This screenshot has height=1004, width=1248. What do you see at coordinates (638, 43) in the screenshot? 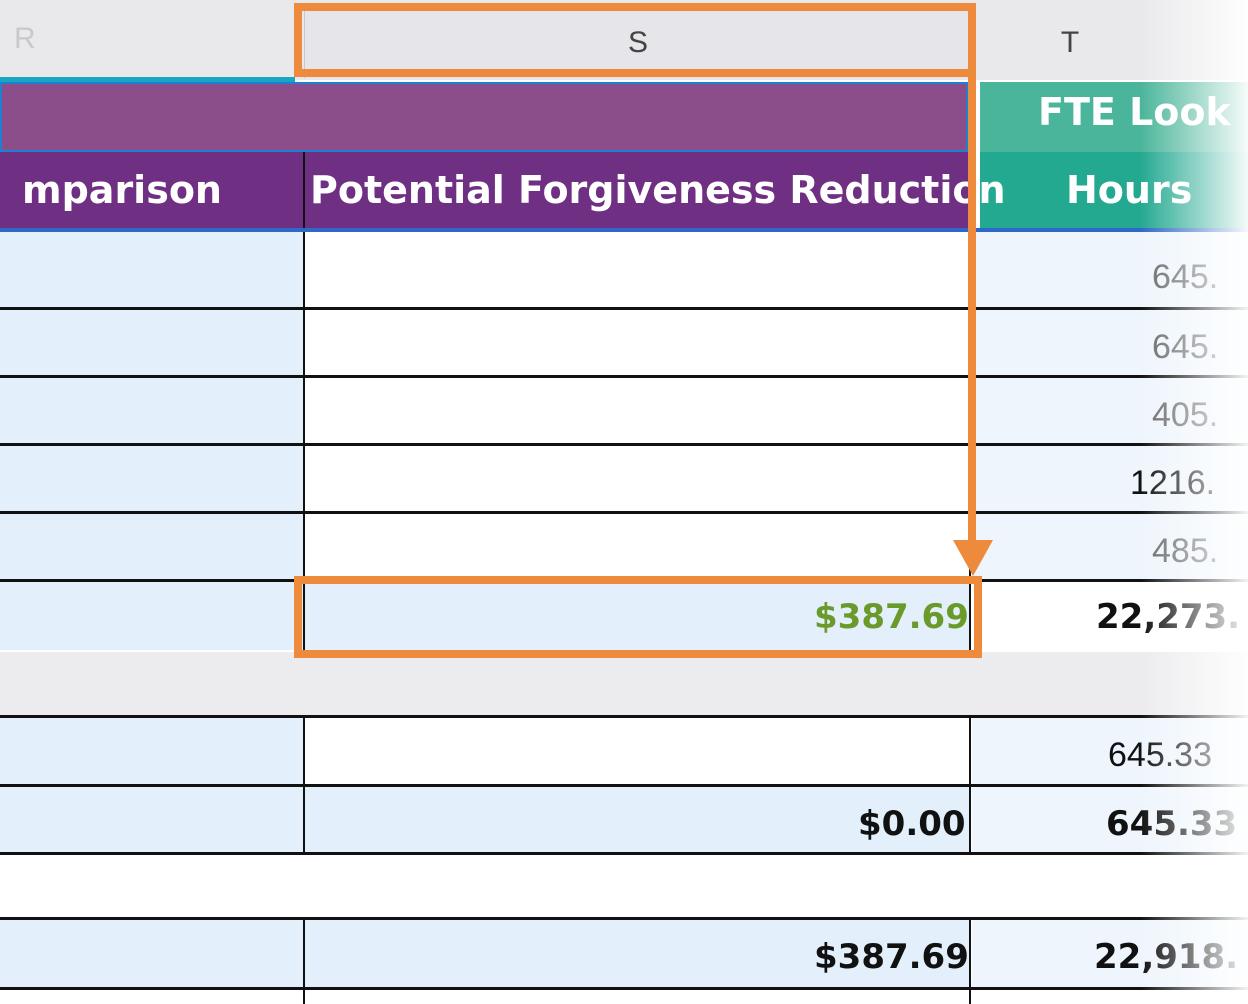
I see `column-header-s: S` at bounding box center [638, 43].